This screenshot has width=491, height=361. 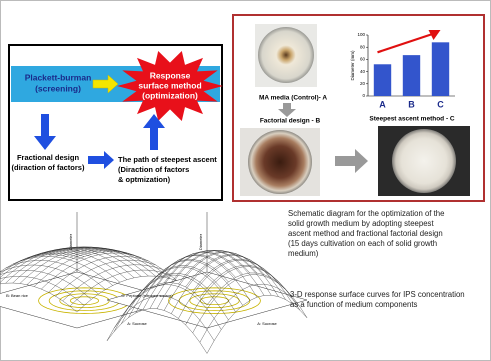 I want to click on node-text: (screening), so click(x=58, y=88).